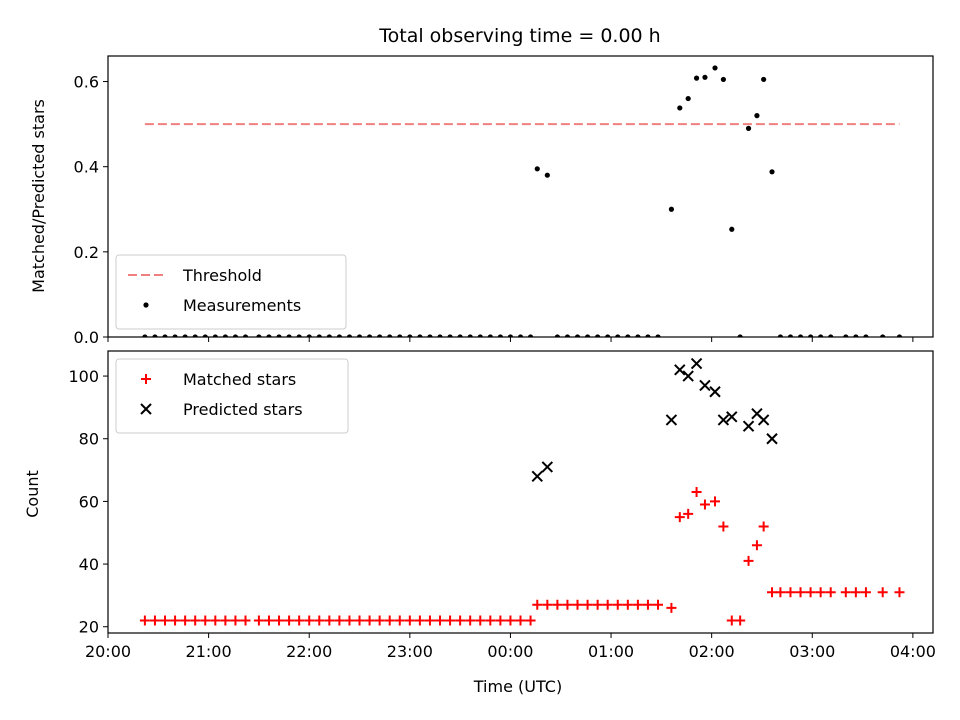 Image resolution: width=960 pixels, height=720 pixels. I want to click on legend-box, so click(232, 396).